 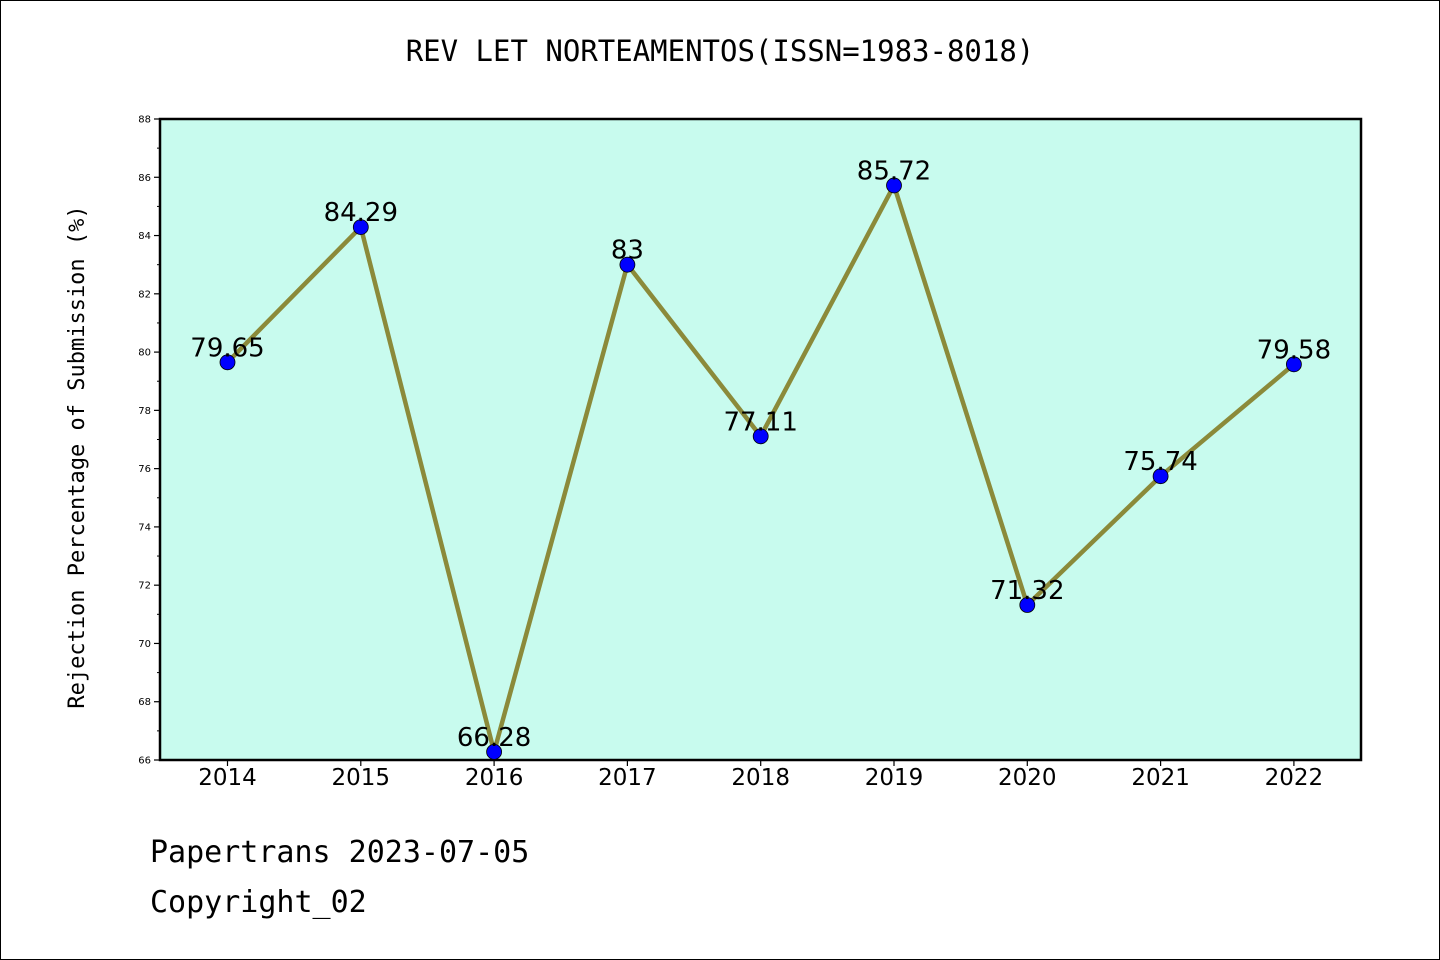 I want to click on data-point-2020, so click(x=1027, y=605).